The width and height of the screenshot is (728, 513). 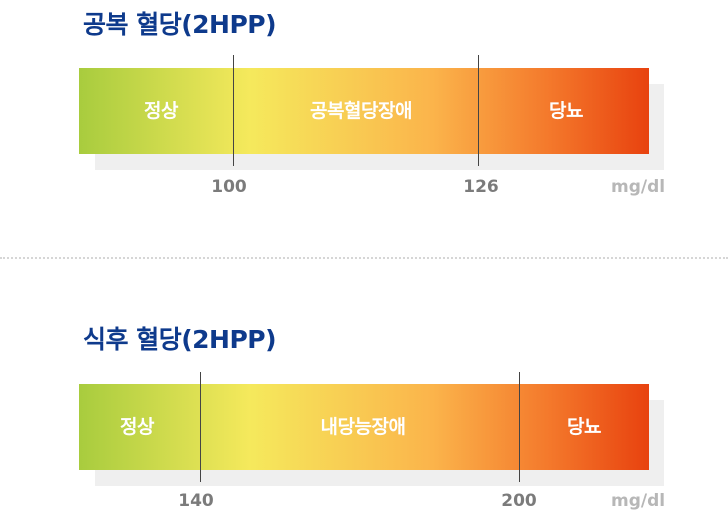 I want to click on postmeal-segment-diabetes: 당뇨, so click(x=584, y=427).